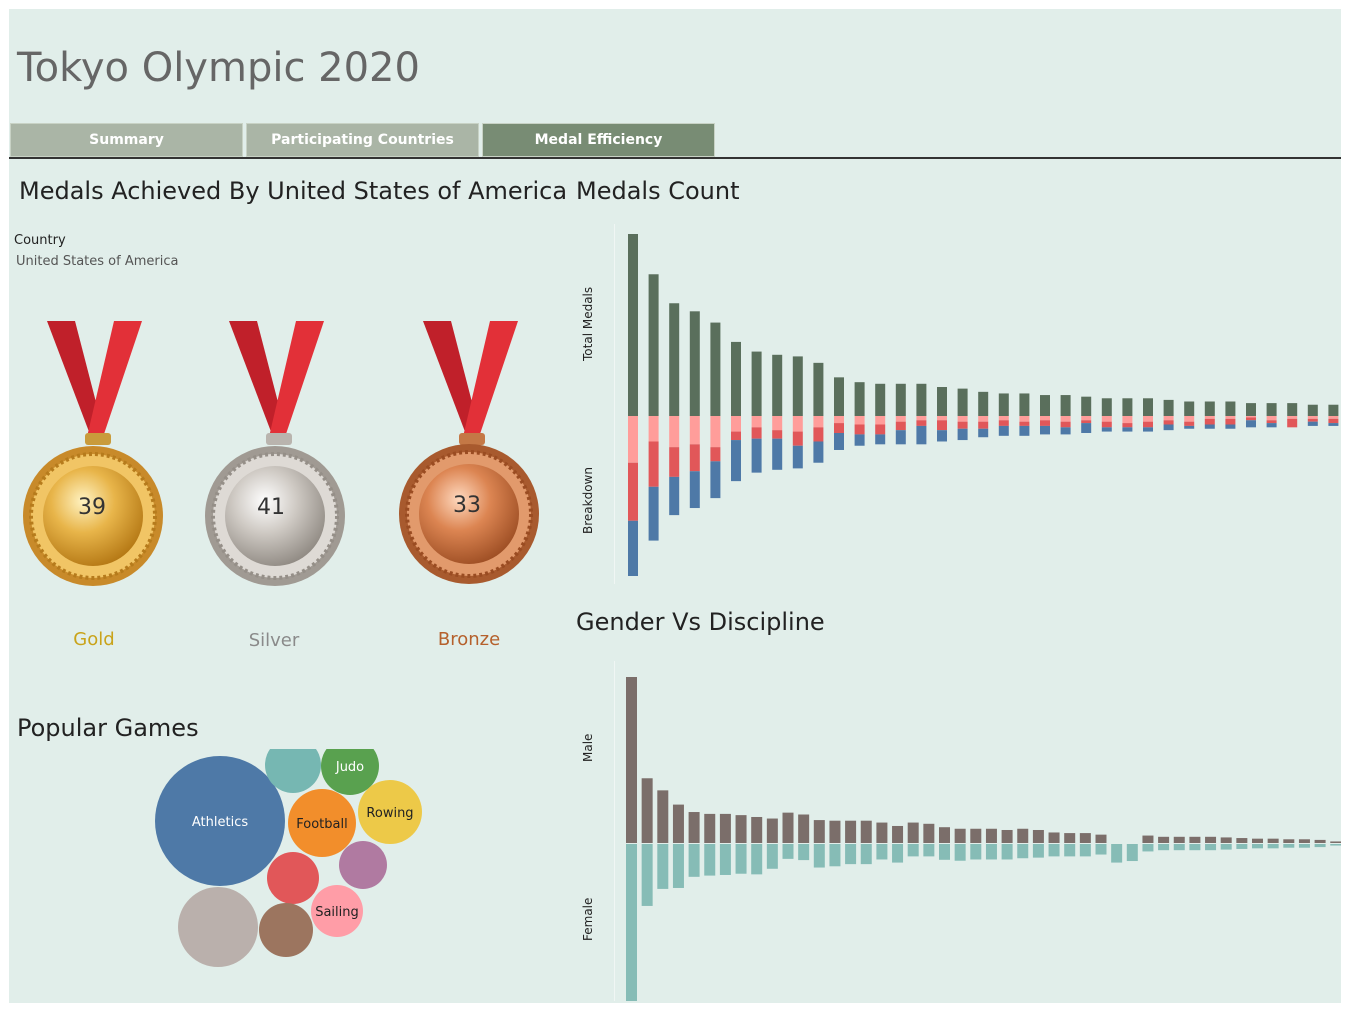 The height and width of the screenshot is (1011, 1349). I want to click on tab-summary: Summary, so click(126, 140).